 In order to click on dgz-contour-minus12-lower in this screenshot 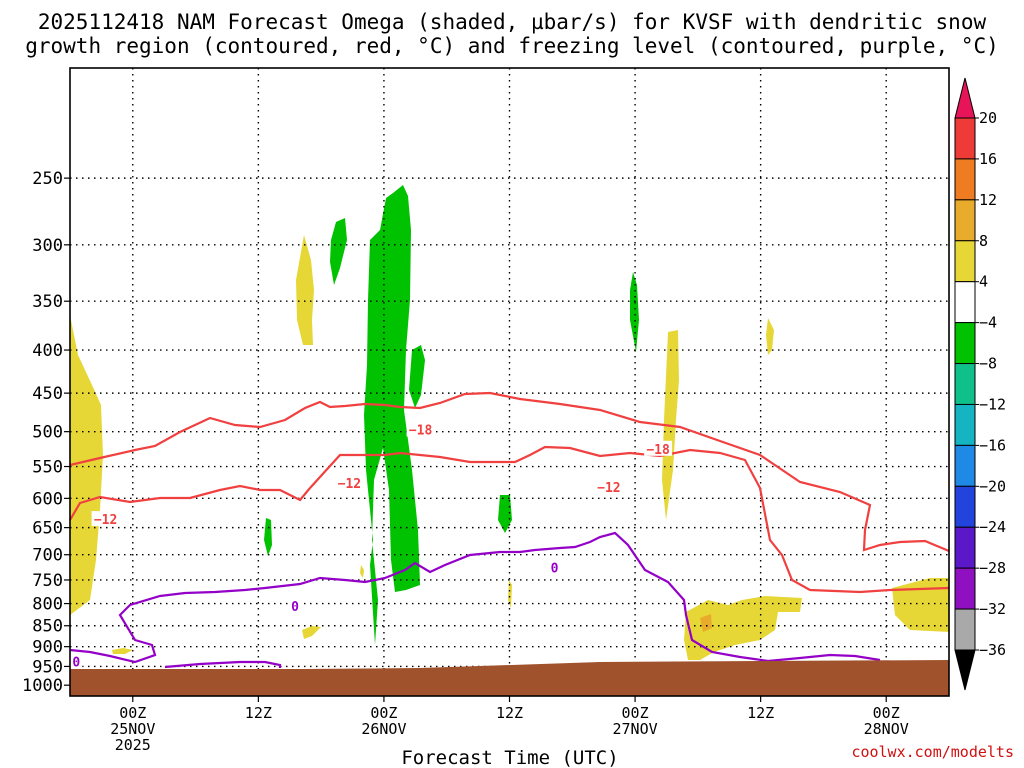, I will do `click(190, 502)`.